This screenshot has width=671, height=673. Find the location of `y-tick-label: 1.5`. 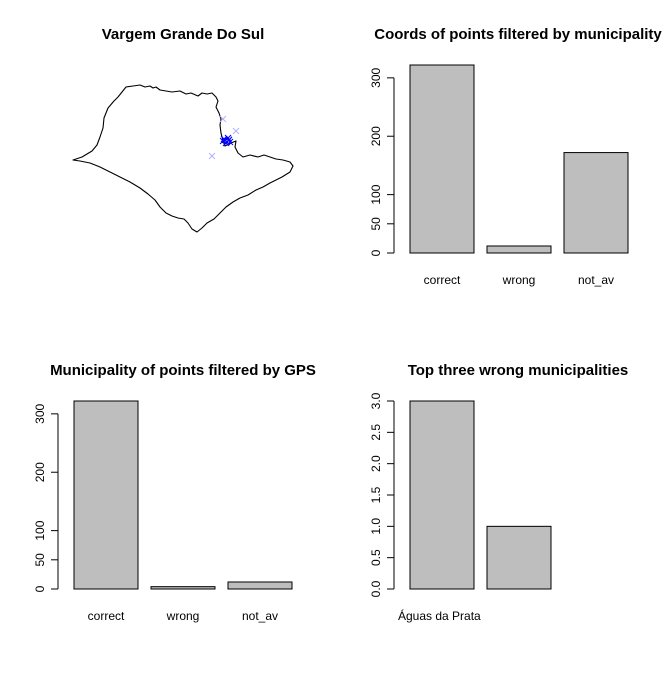

y-tick-label: 1.5 is located at coordinates (376, 494).